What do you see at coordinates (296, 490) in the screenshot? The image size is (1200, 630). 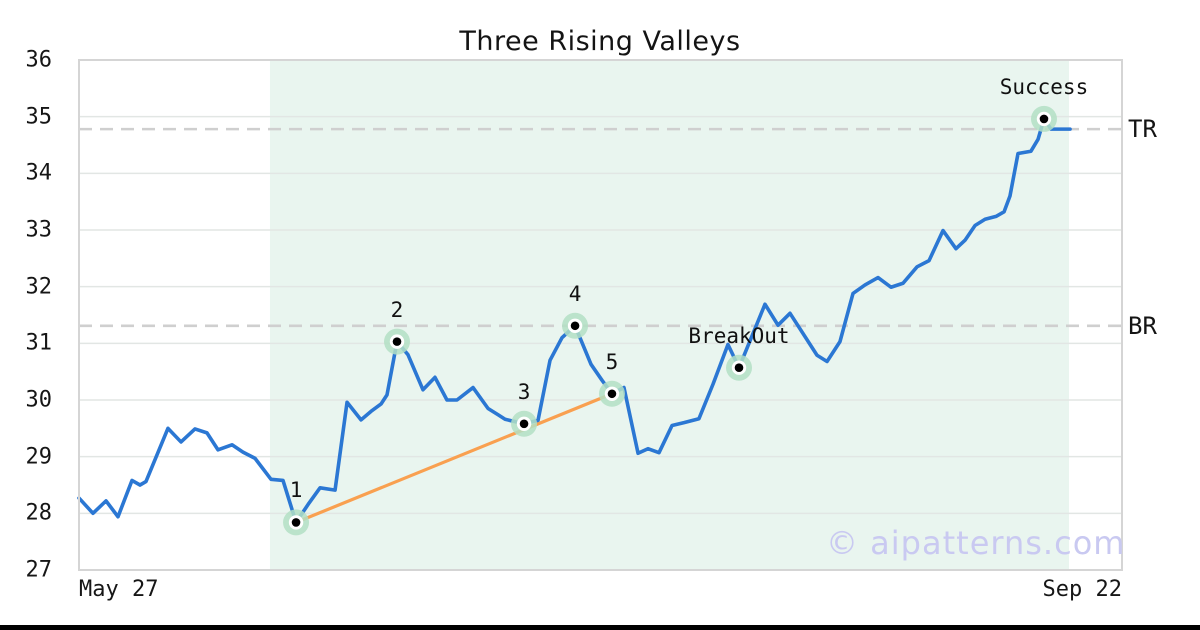 I see `point-label-1: 1` at bounding box center [296, 490].